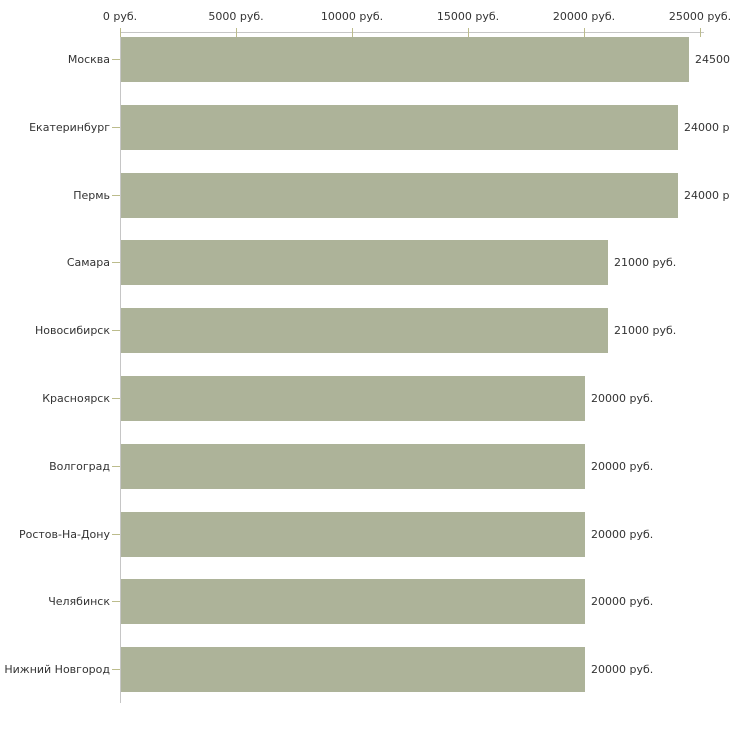  Describe the element at coordinates (88, 262) in the screenshot. I see `category-label: Самара` at that location.